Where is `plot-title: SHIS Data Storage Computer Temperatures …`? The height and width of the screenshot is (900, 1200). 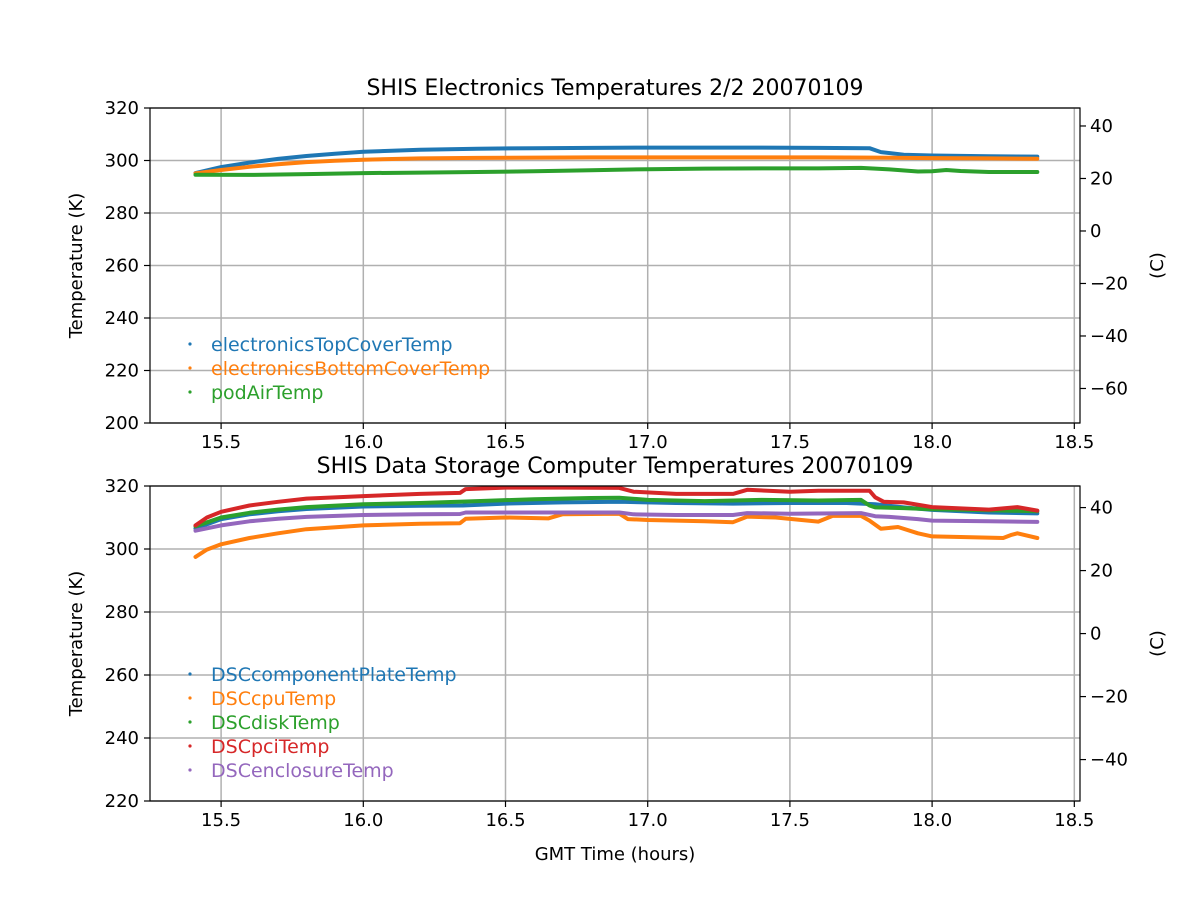 plot-title: SHIS Data Storage Computer Temperatures … is located at coordinates (615, 466).